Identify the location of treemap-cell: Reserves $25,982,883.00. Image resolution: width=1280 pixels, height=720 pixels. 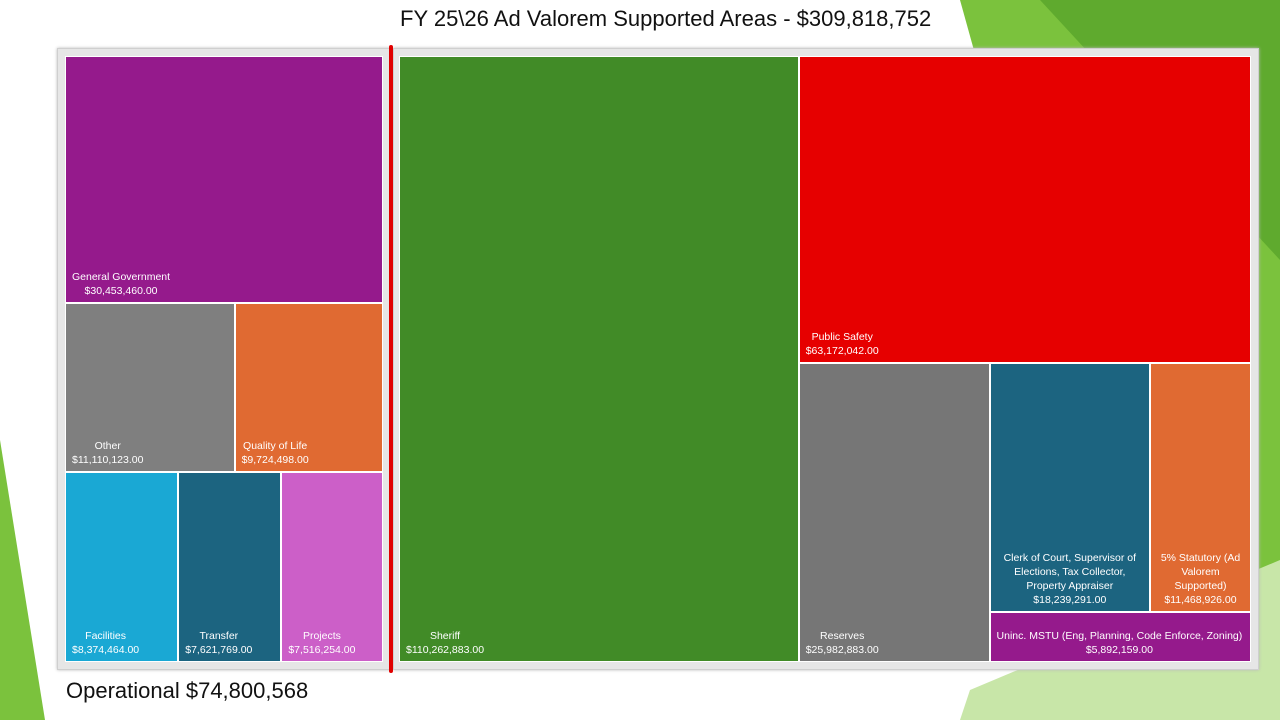
(894, 512).